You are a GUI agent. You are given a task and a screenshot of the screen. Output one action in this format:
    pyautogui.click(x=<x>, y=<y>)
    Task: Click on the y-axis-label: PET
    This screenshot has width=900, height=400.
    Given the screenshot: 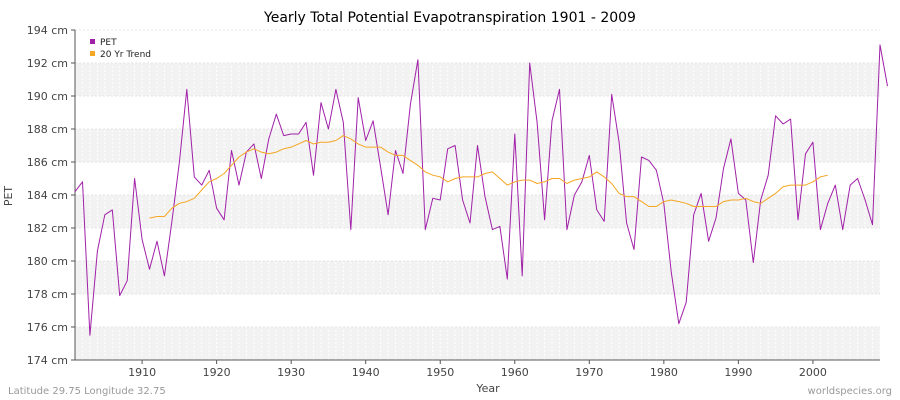 What is the action you would take?
    pyautogui.click(x=8, y=196)
    